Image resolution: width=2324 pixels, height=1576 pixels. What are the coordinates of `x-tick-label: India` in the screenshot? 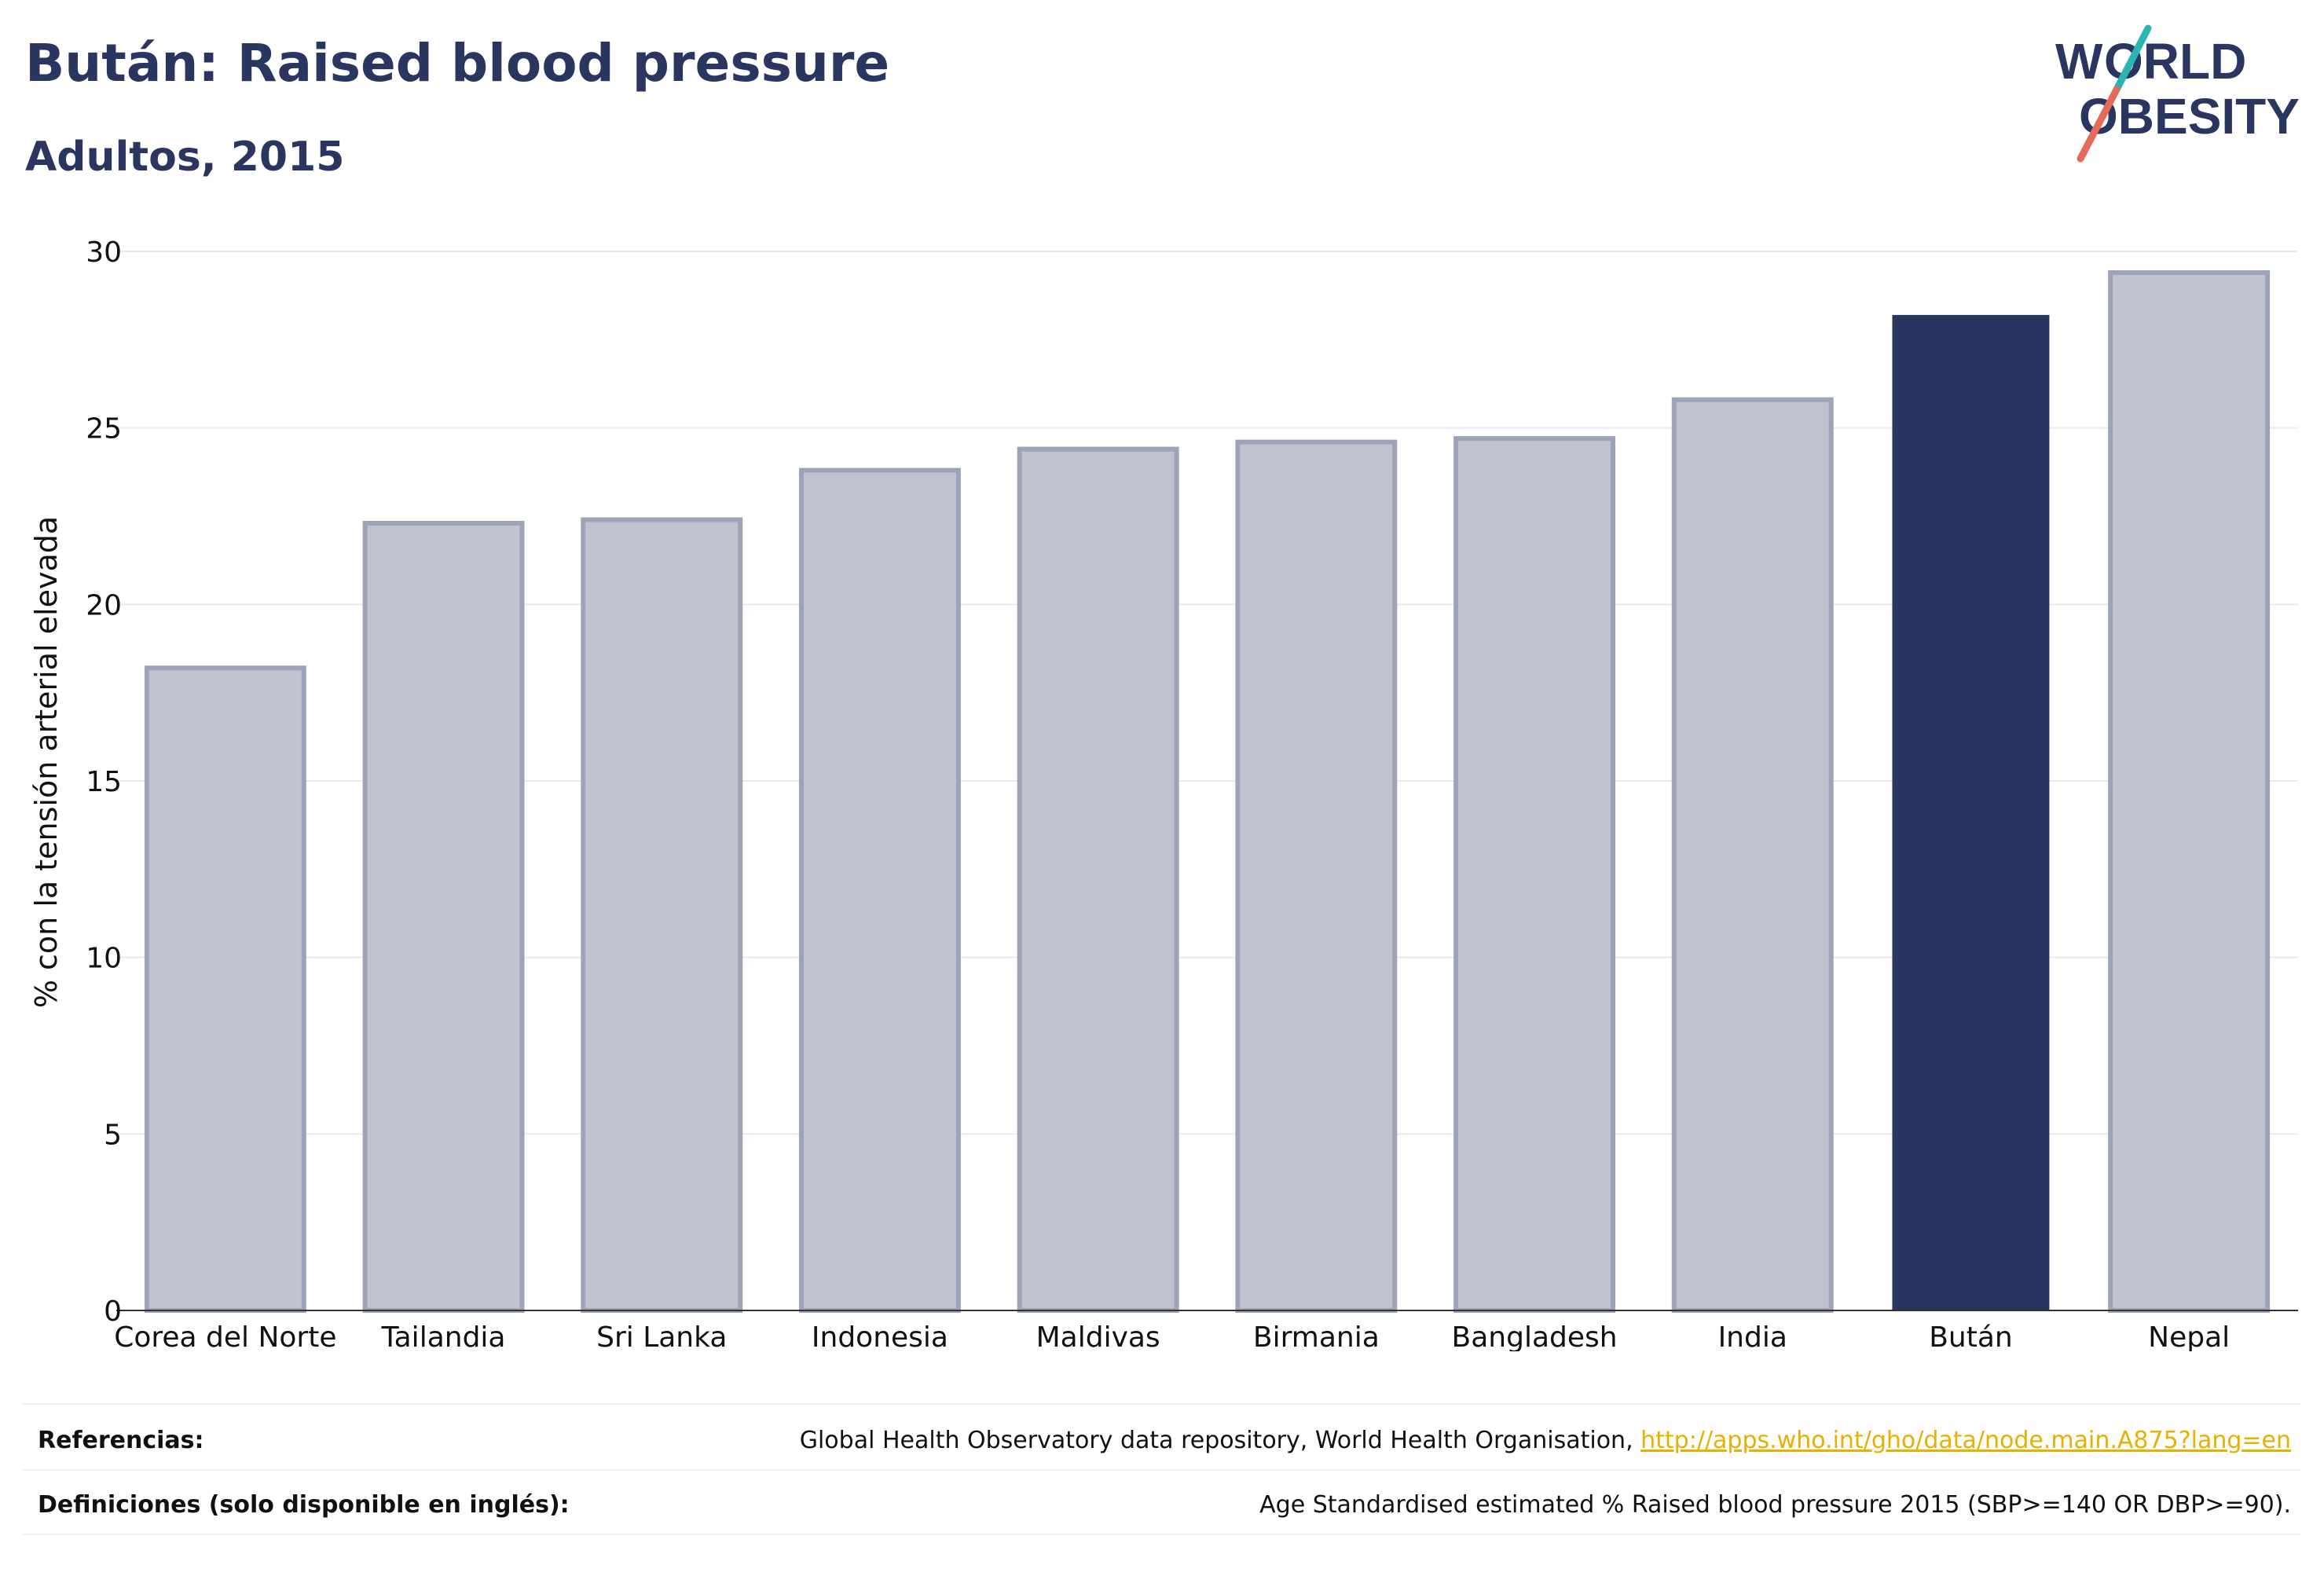 It's located at (1752, 1336).